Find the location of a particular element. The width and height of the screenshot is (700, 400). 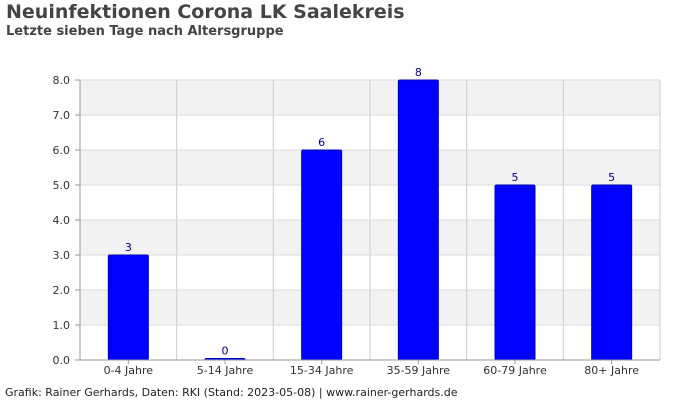

y-tick-label: 6.0 is located at coordinates (62, 150).